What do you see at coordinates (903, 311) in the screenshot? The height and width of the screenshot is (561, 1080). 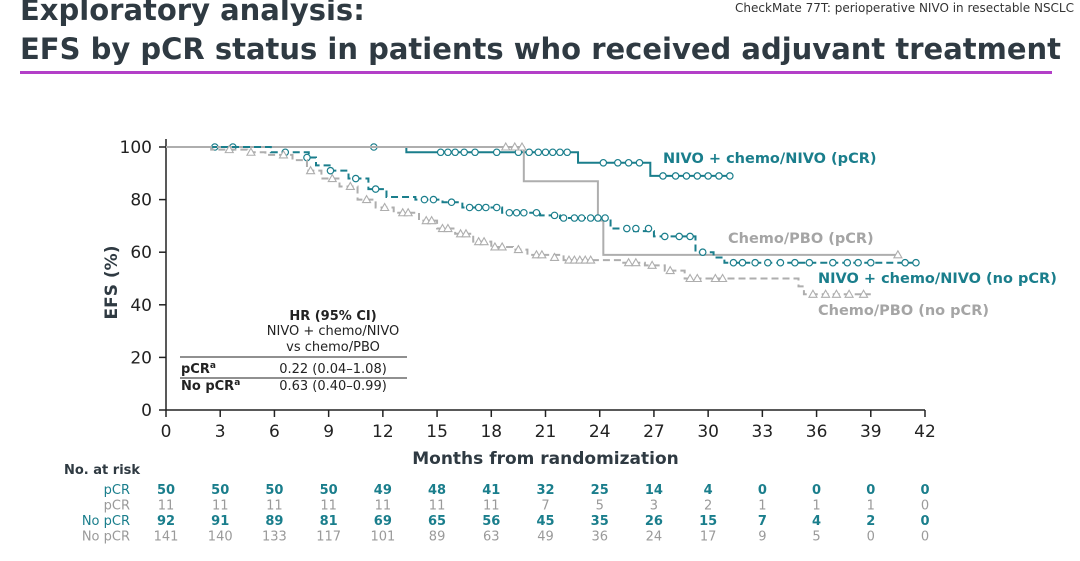 I see `series-label: Chemo/PBO (no pCR)` at bounding box center [903, 311].